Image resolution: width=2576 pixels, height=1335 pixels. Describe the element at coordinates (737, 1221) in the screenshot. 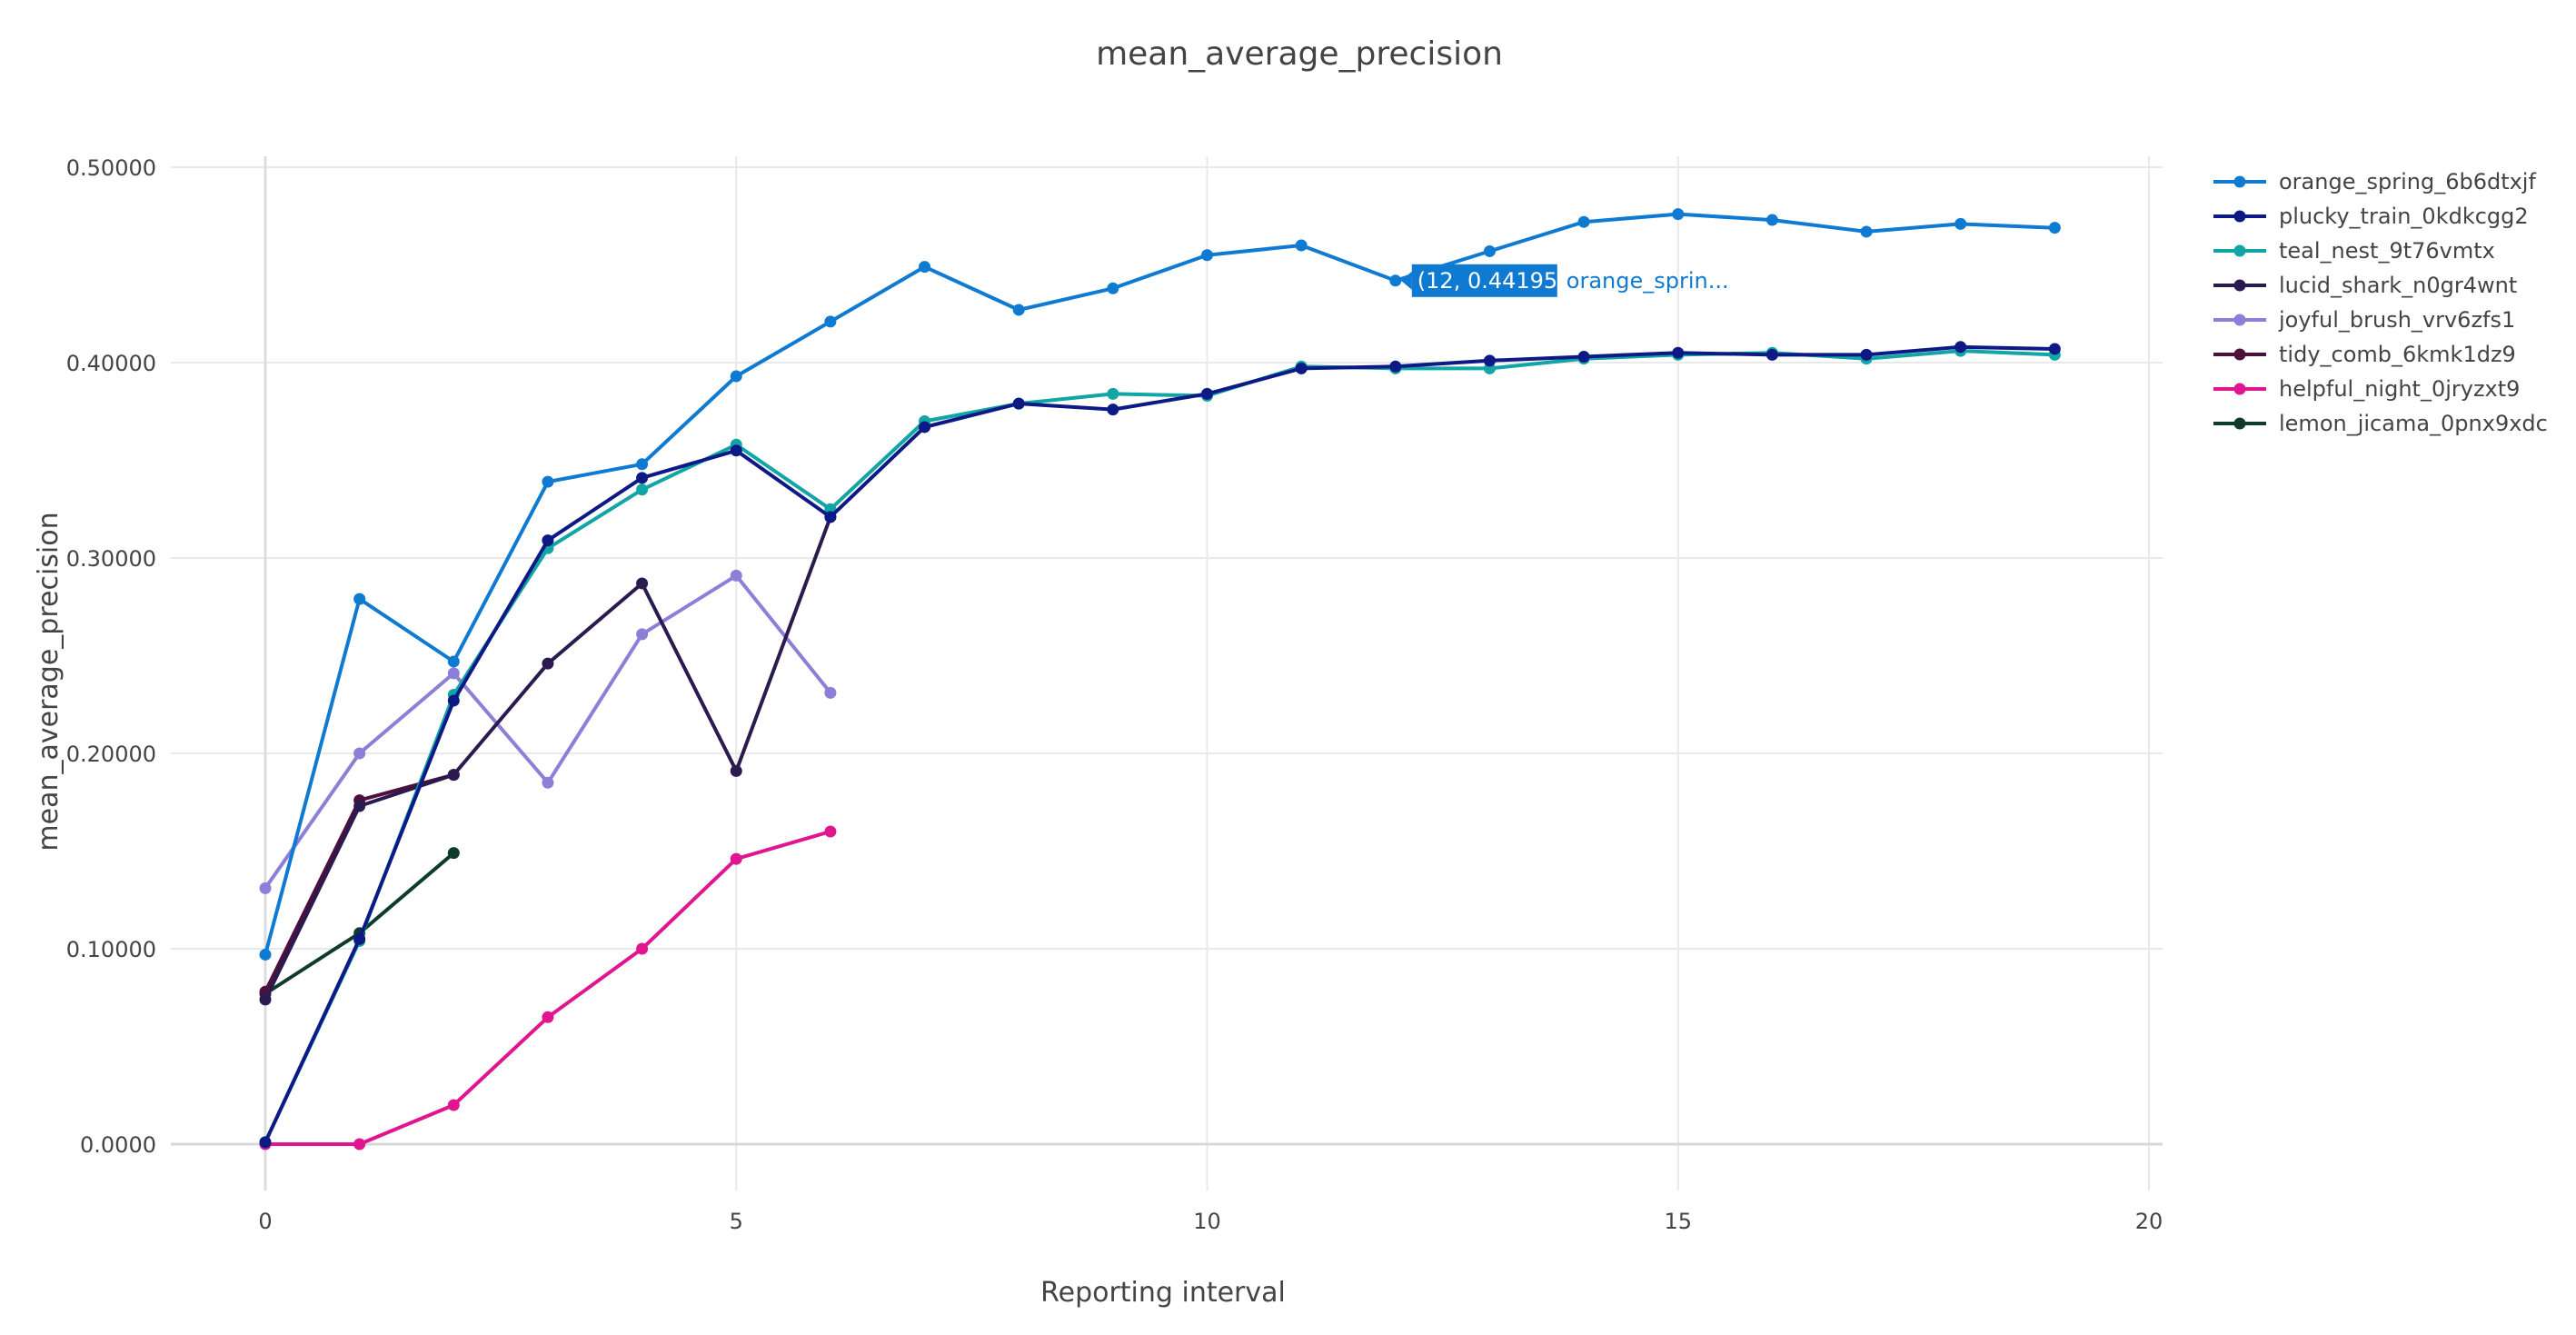

I see `x-tick-label: 5` at that location.